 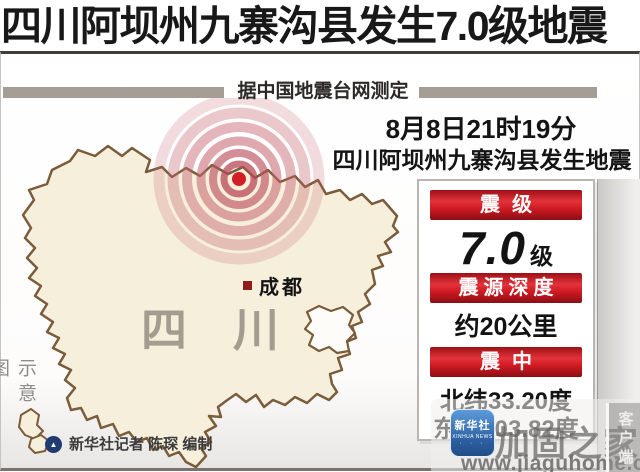 I want to click on xinhua-app-dots: · · ·, so click(x=472, y=443).